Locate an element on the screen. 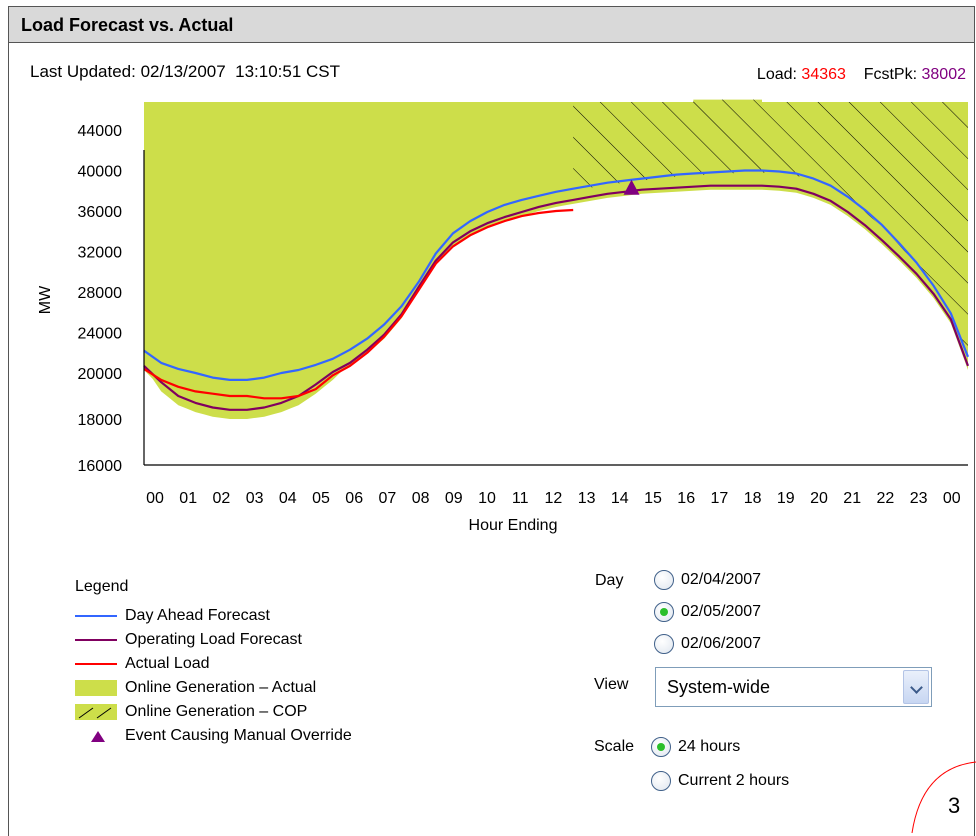 The height and width of the screenshot is (836, 976). x-tick-label: 15 is located at coordinates (653, 498).